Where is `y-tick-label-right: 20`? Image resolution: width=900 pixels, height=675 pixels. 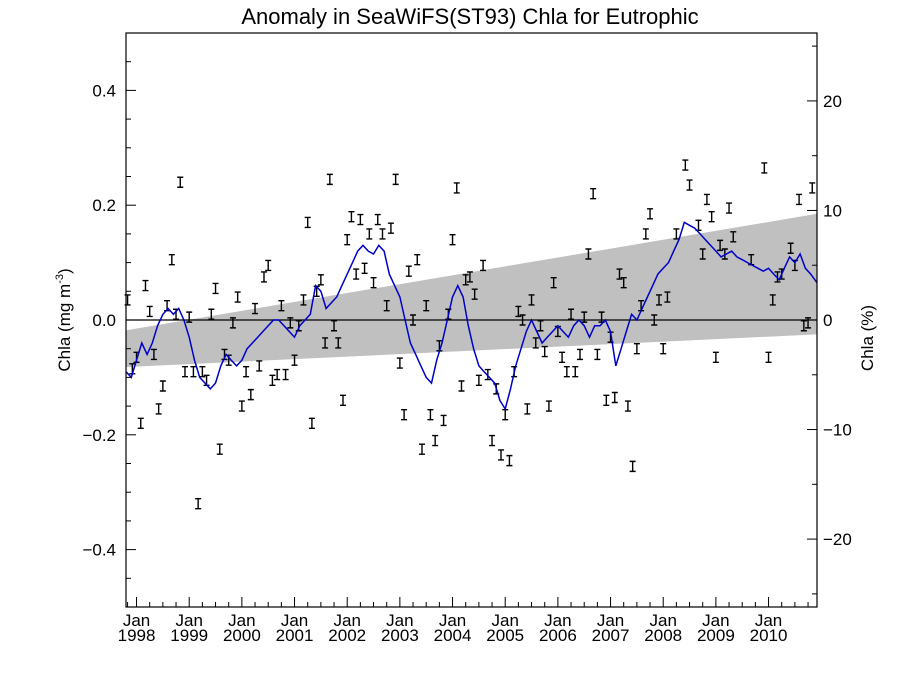
y-tick-label-right: 20 is located at coordinates (832, 101).